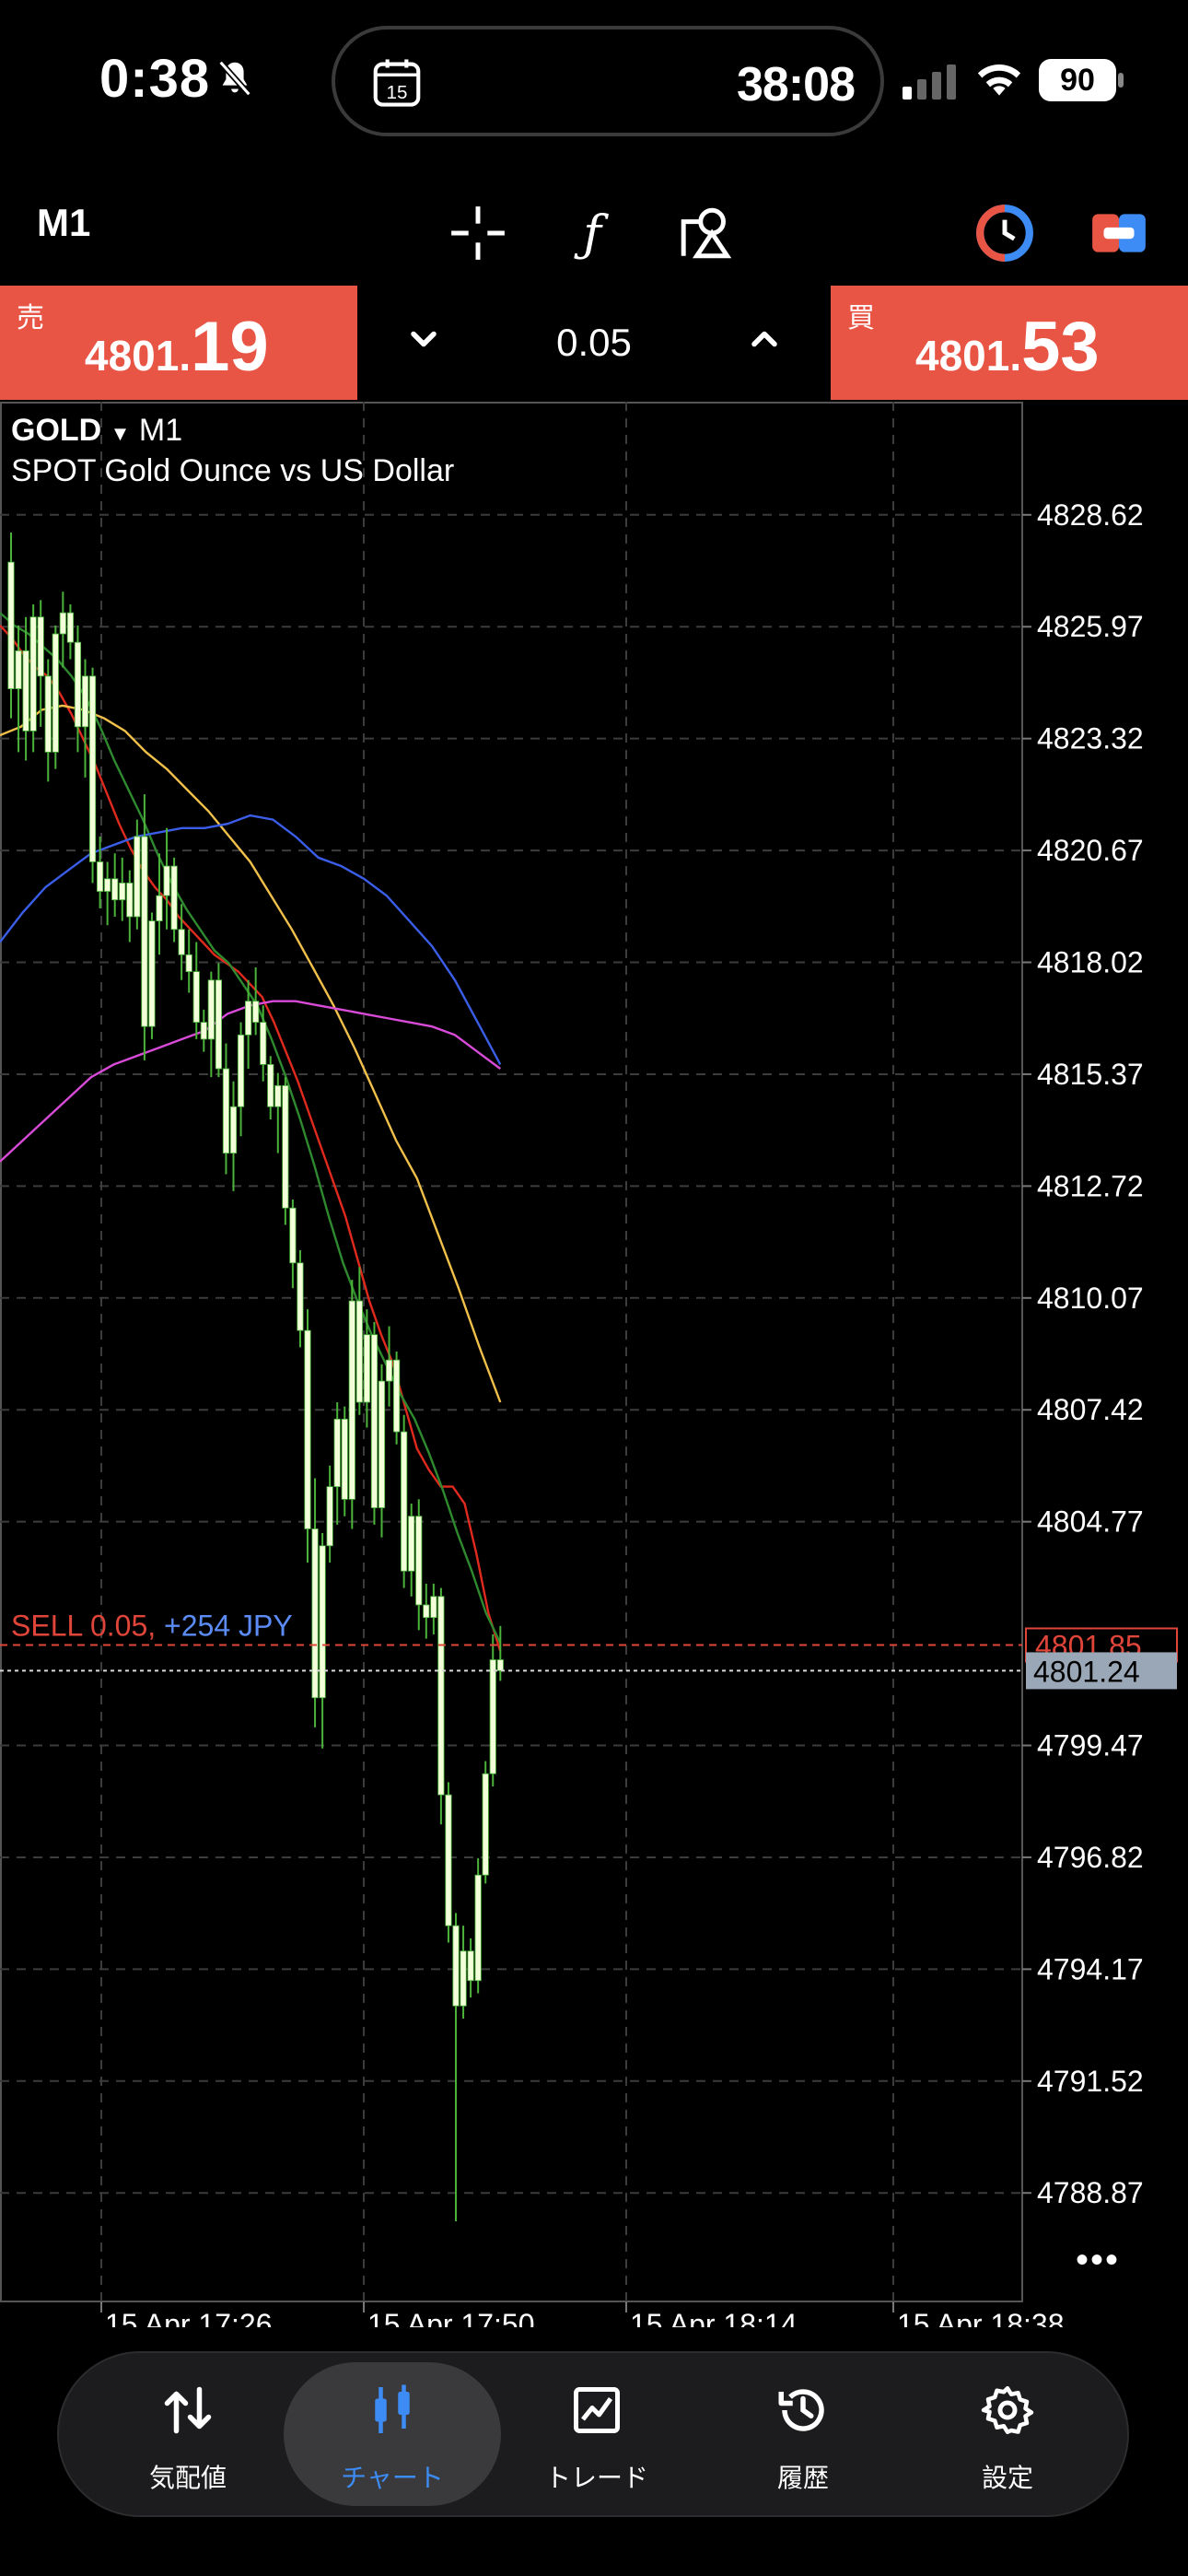 This screenshot has width=1188, height=2576. I want to click on x-tick-label: 15 Apr 18:14, so click(713, 2317).